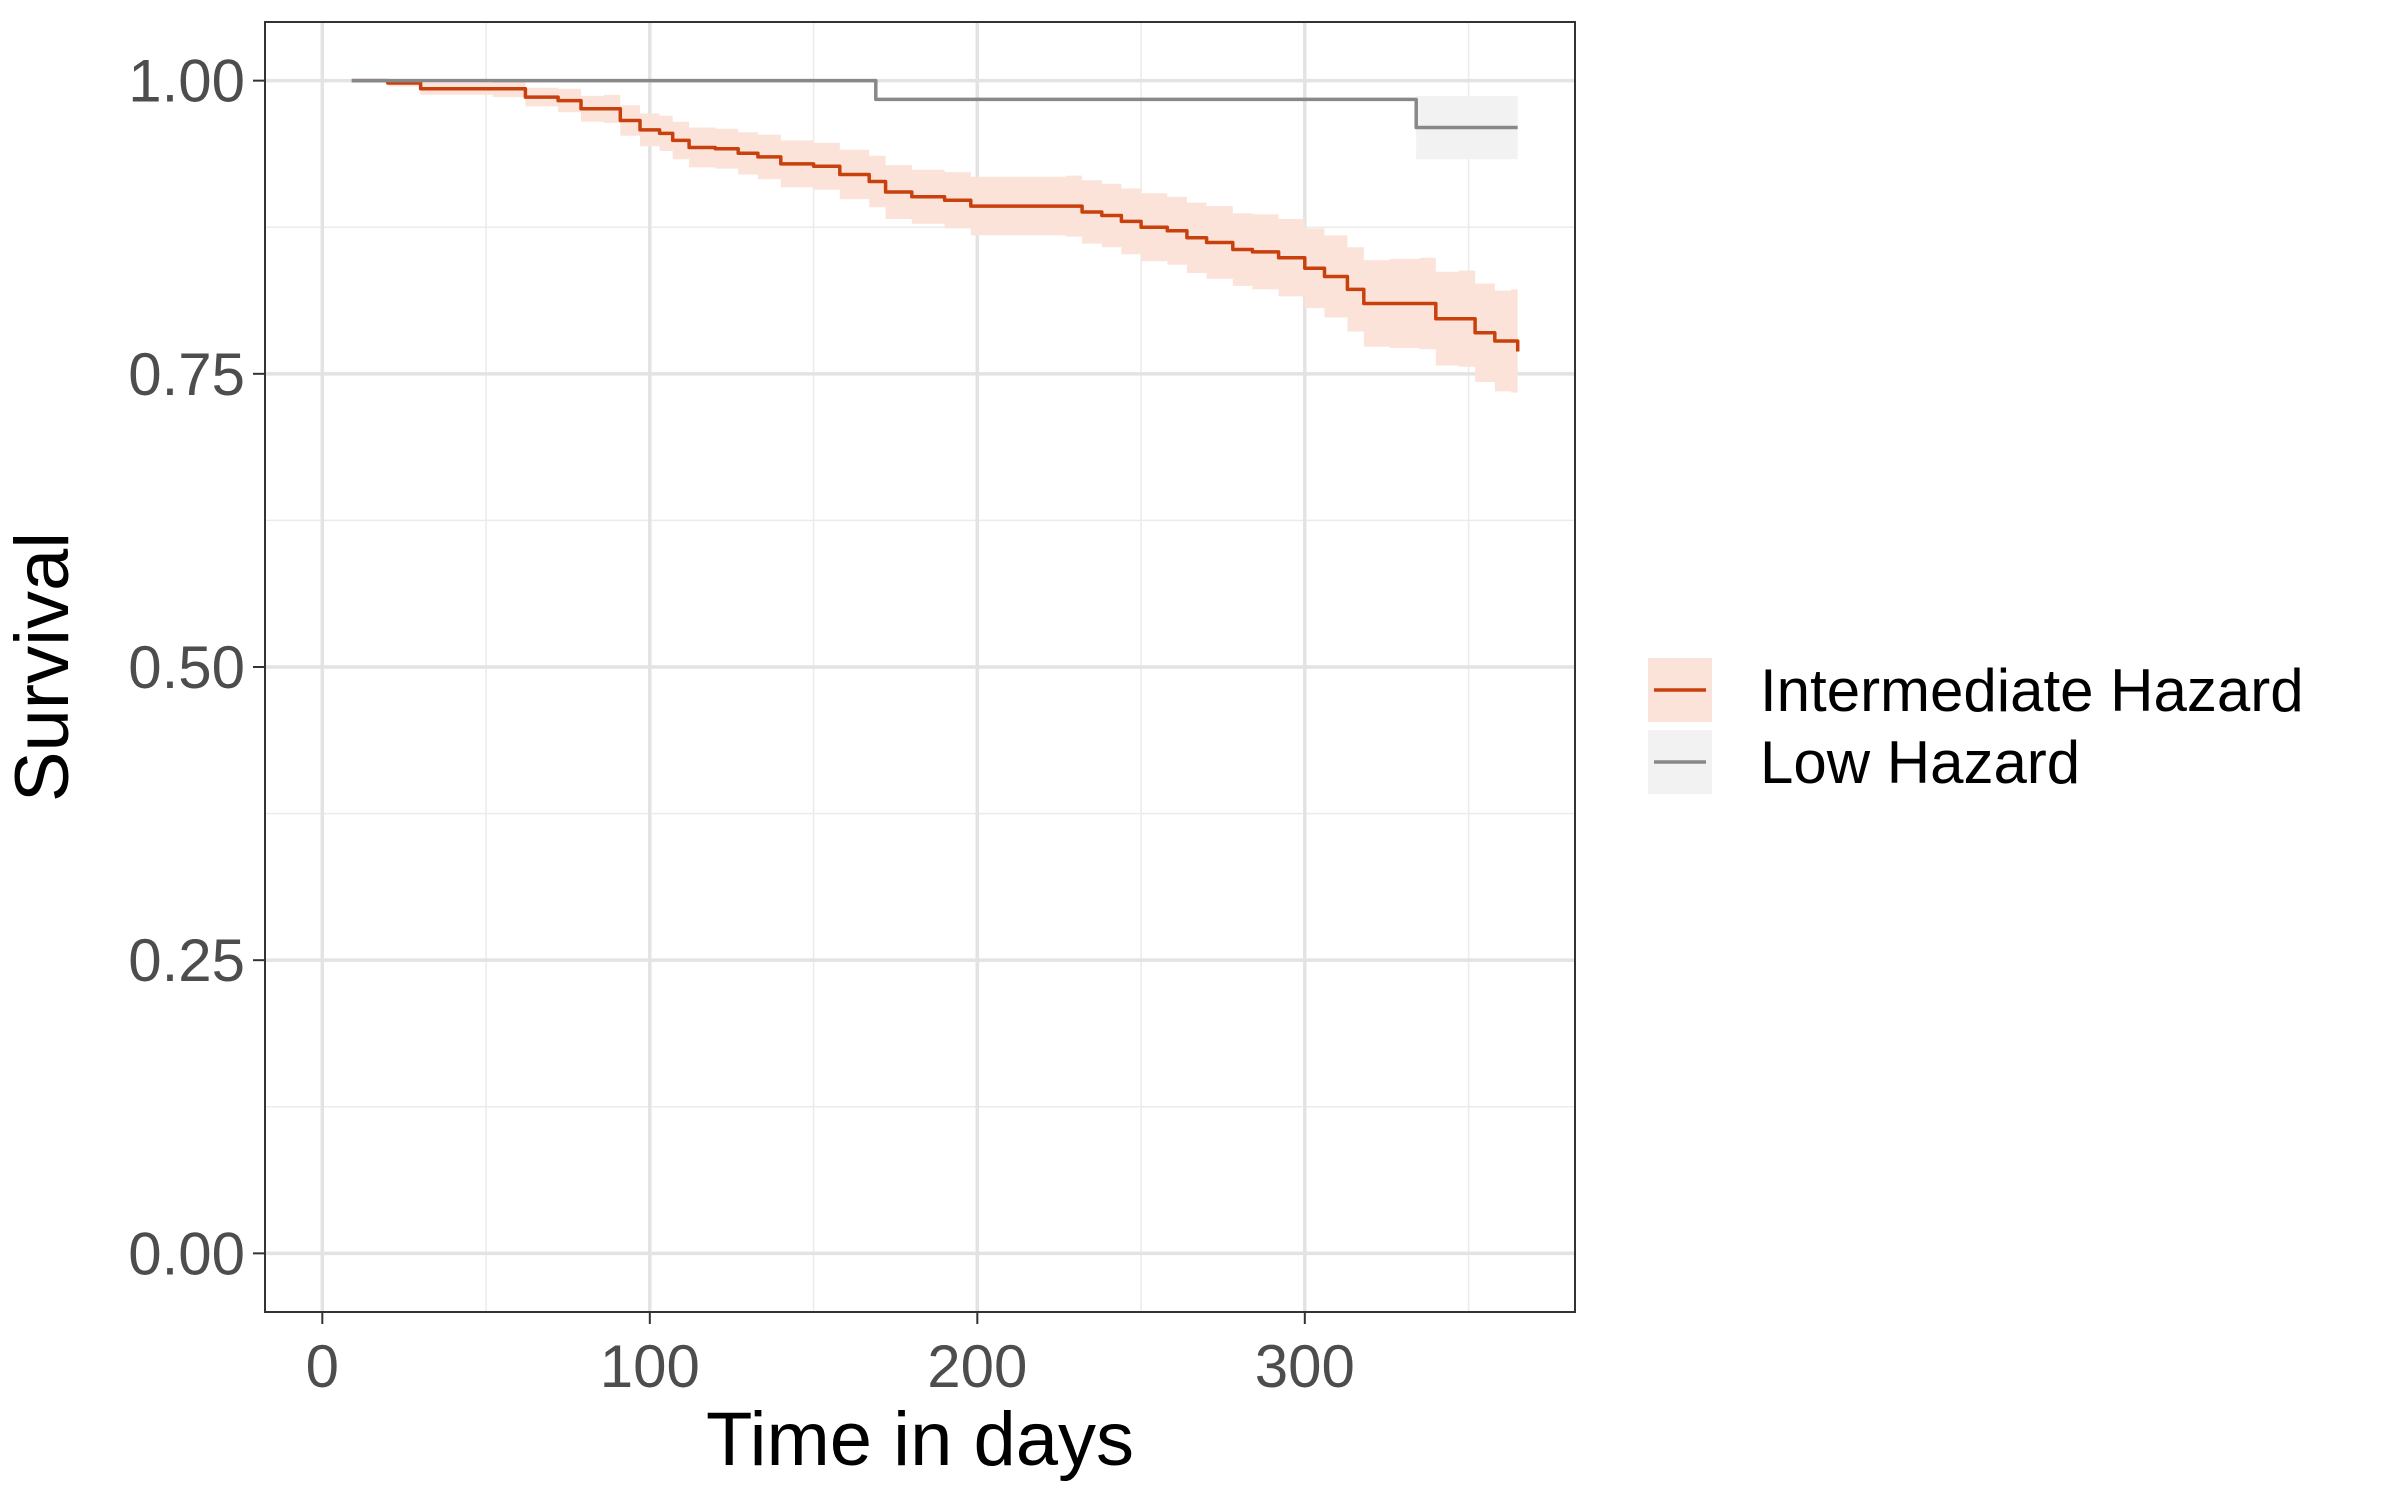 Image resolution: width=2400 pixels, height=1500 pixels. I want to click on x-tick-label: 300, so click(1305, 1366).